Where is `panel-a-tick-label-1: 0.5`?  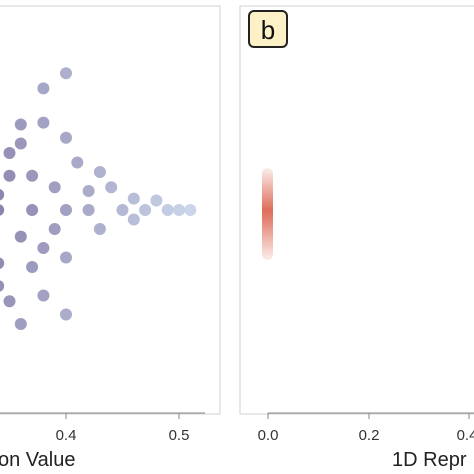 panel-a-tick-label-1: 0.5 is located at coordinates (179, 435).